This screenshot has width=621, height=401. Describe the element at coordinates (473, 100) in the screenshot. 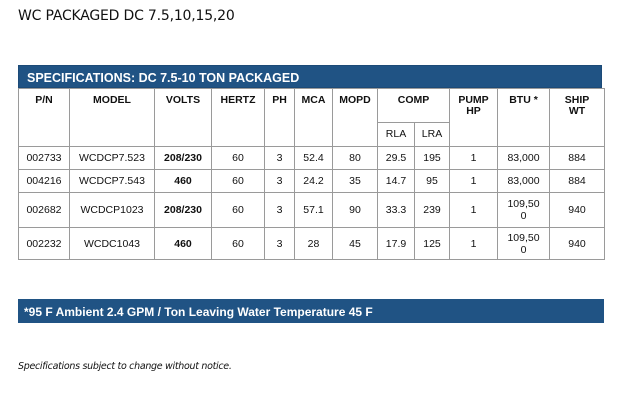

I see `pump-hp-line1: PUMP` at that location.